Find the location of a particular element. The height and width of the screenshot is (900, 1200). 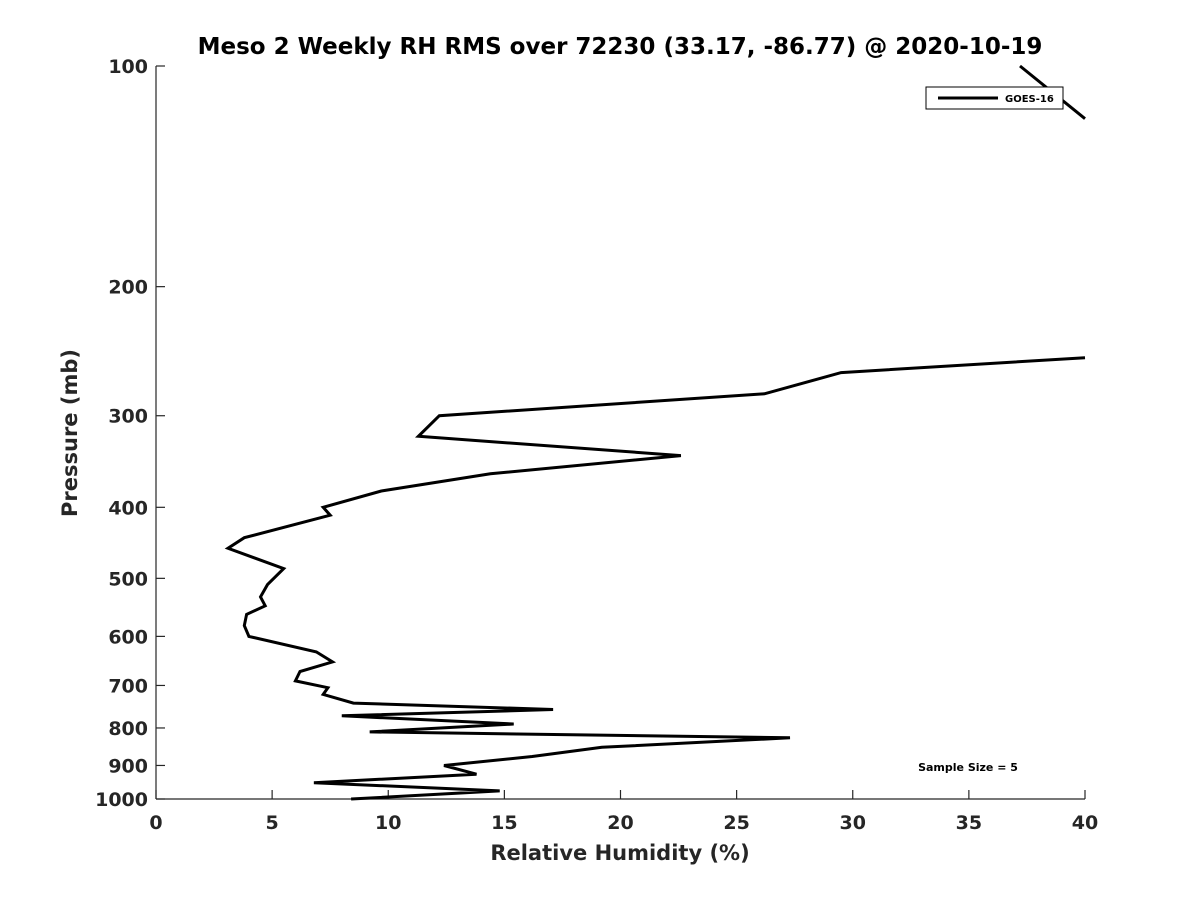

y-tick-label: 600 is located at coordinates (128, 637).